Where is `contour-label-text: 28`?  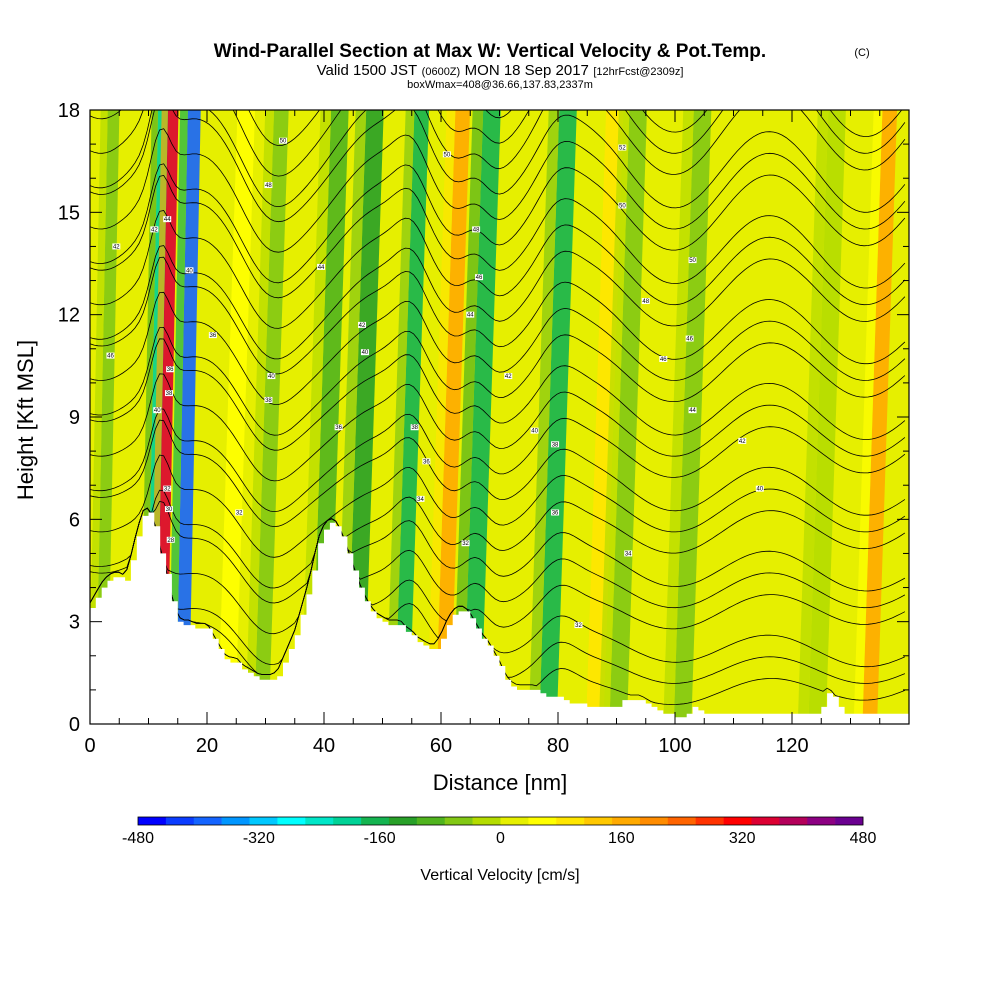
contour-label-text: 28 is located at coordinates (170, 541).